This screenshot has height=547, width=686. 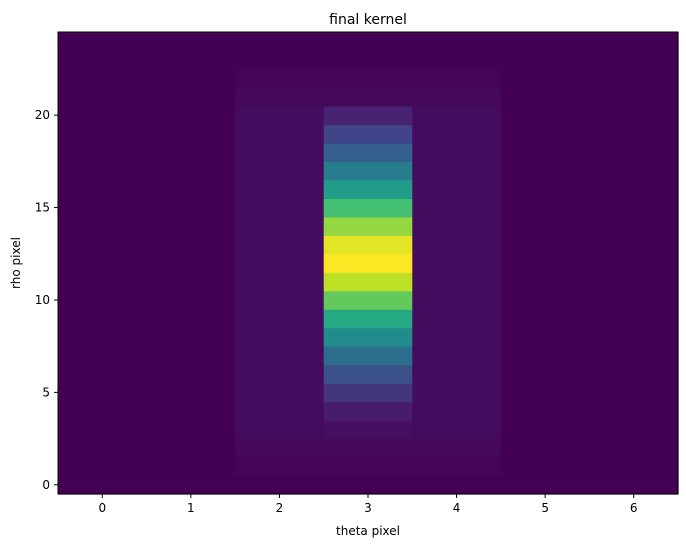 What do you see at coordinates (368, 508) in the screenshot?
I see `x-tick-label: 3` at bounding box center [368, 508].